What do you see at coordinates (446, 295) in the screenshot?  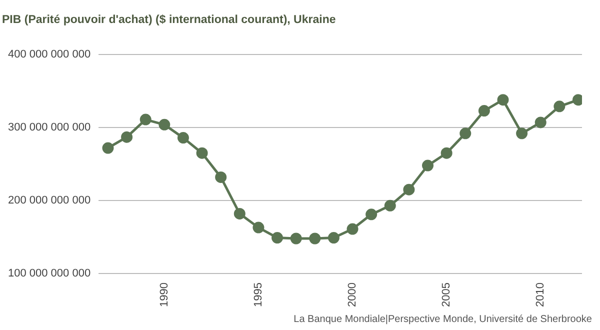 I see `x-tick-label: 2005` at bounding box center [446, 295].